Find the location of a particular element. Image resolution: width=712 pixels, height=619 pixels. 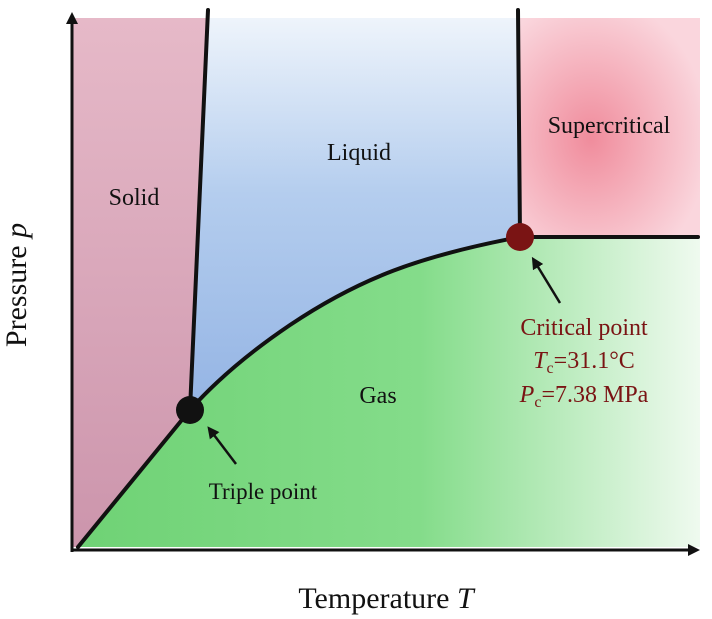

gas-label: Gas is located at coordinates (377, 396).